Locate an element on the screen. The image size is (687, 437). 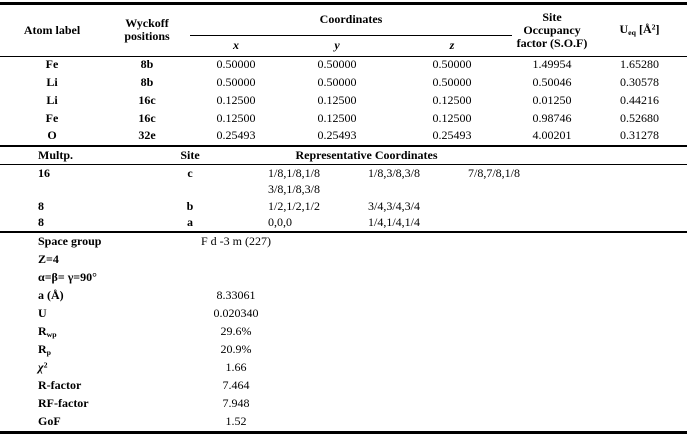
param-value: 0.020340 is located at coordinates (236, 313).